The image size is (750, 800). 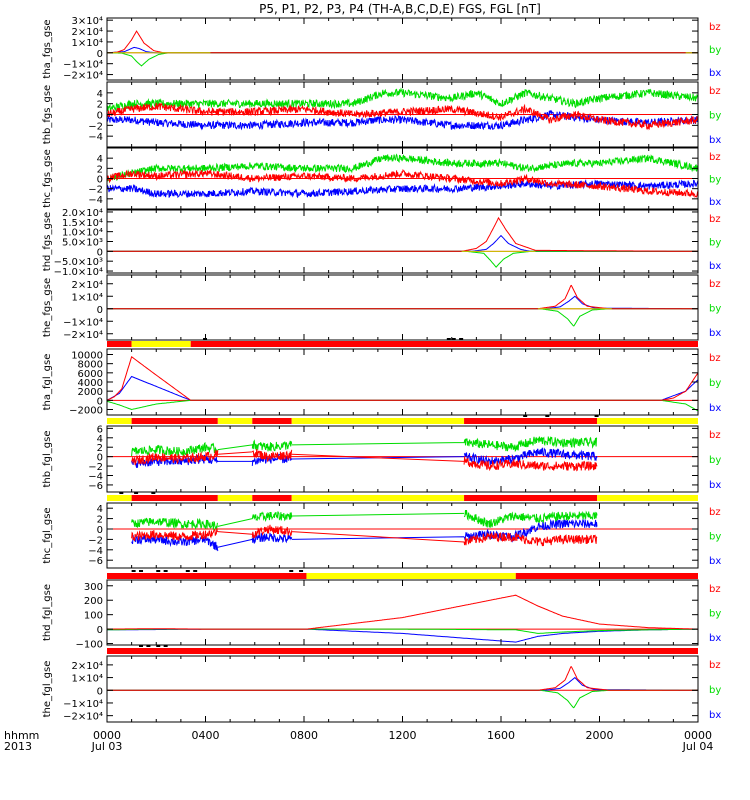 What do you see at coordinates (47, 459) in the screenshot?
I see `y-axis-label: thb_fgl_gse` at bounding box center [47, 459].